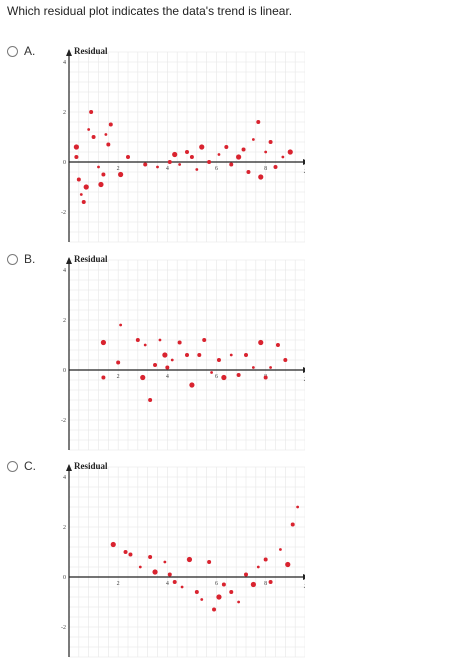 The height and width of the screenshot is (665, 457). What do you see at coordinates (216, 377) in the screenshot?
I see `x-tick-label: 6` at bounding box center [216, 377].